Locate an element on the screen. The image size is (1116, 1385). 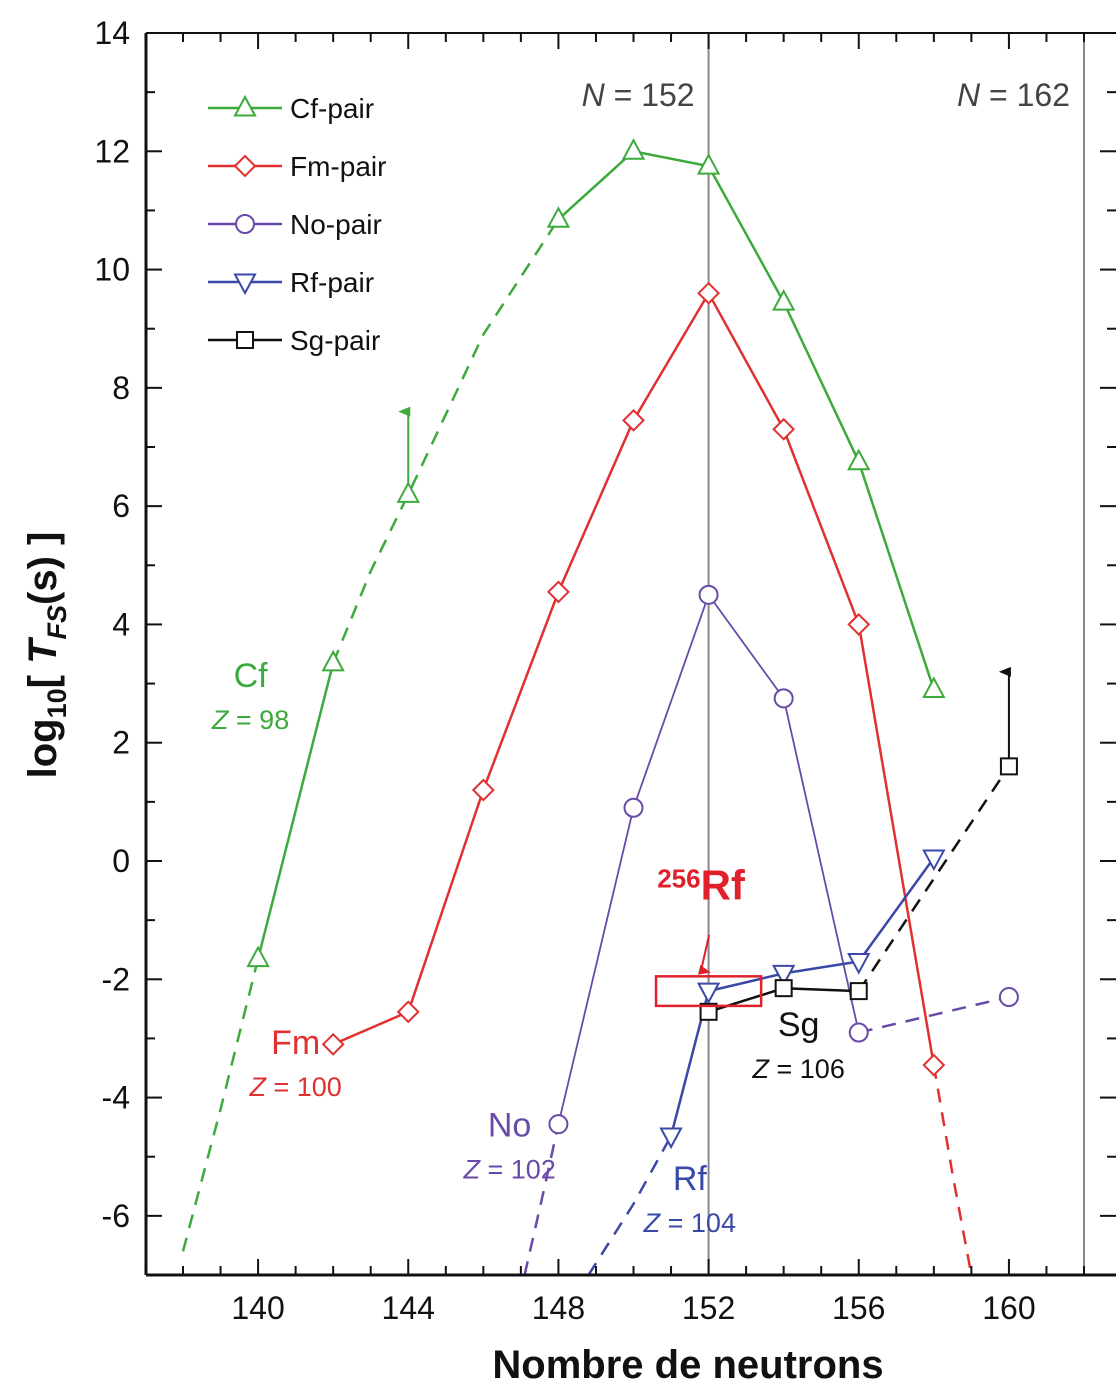
legend-label-no: No-pair is located at coordinates (336, 224).